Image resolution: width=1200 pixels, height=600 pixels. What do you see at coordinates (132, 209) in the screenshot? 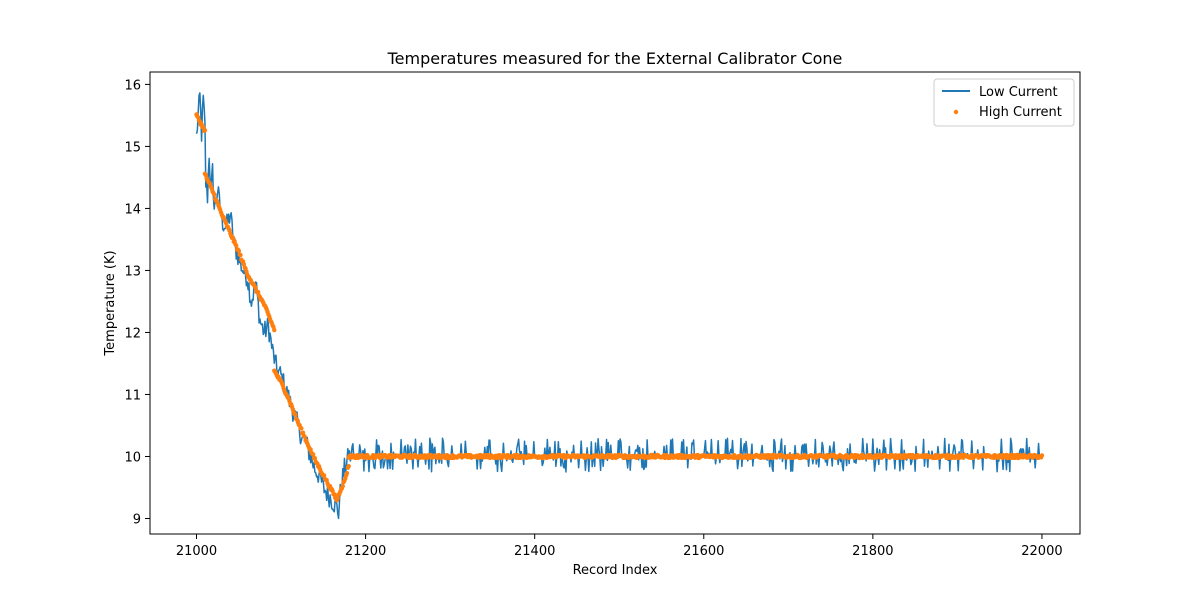
I see `y-tick-label-5: 14` at bounding box center [132, 209].